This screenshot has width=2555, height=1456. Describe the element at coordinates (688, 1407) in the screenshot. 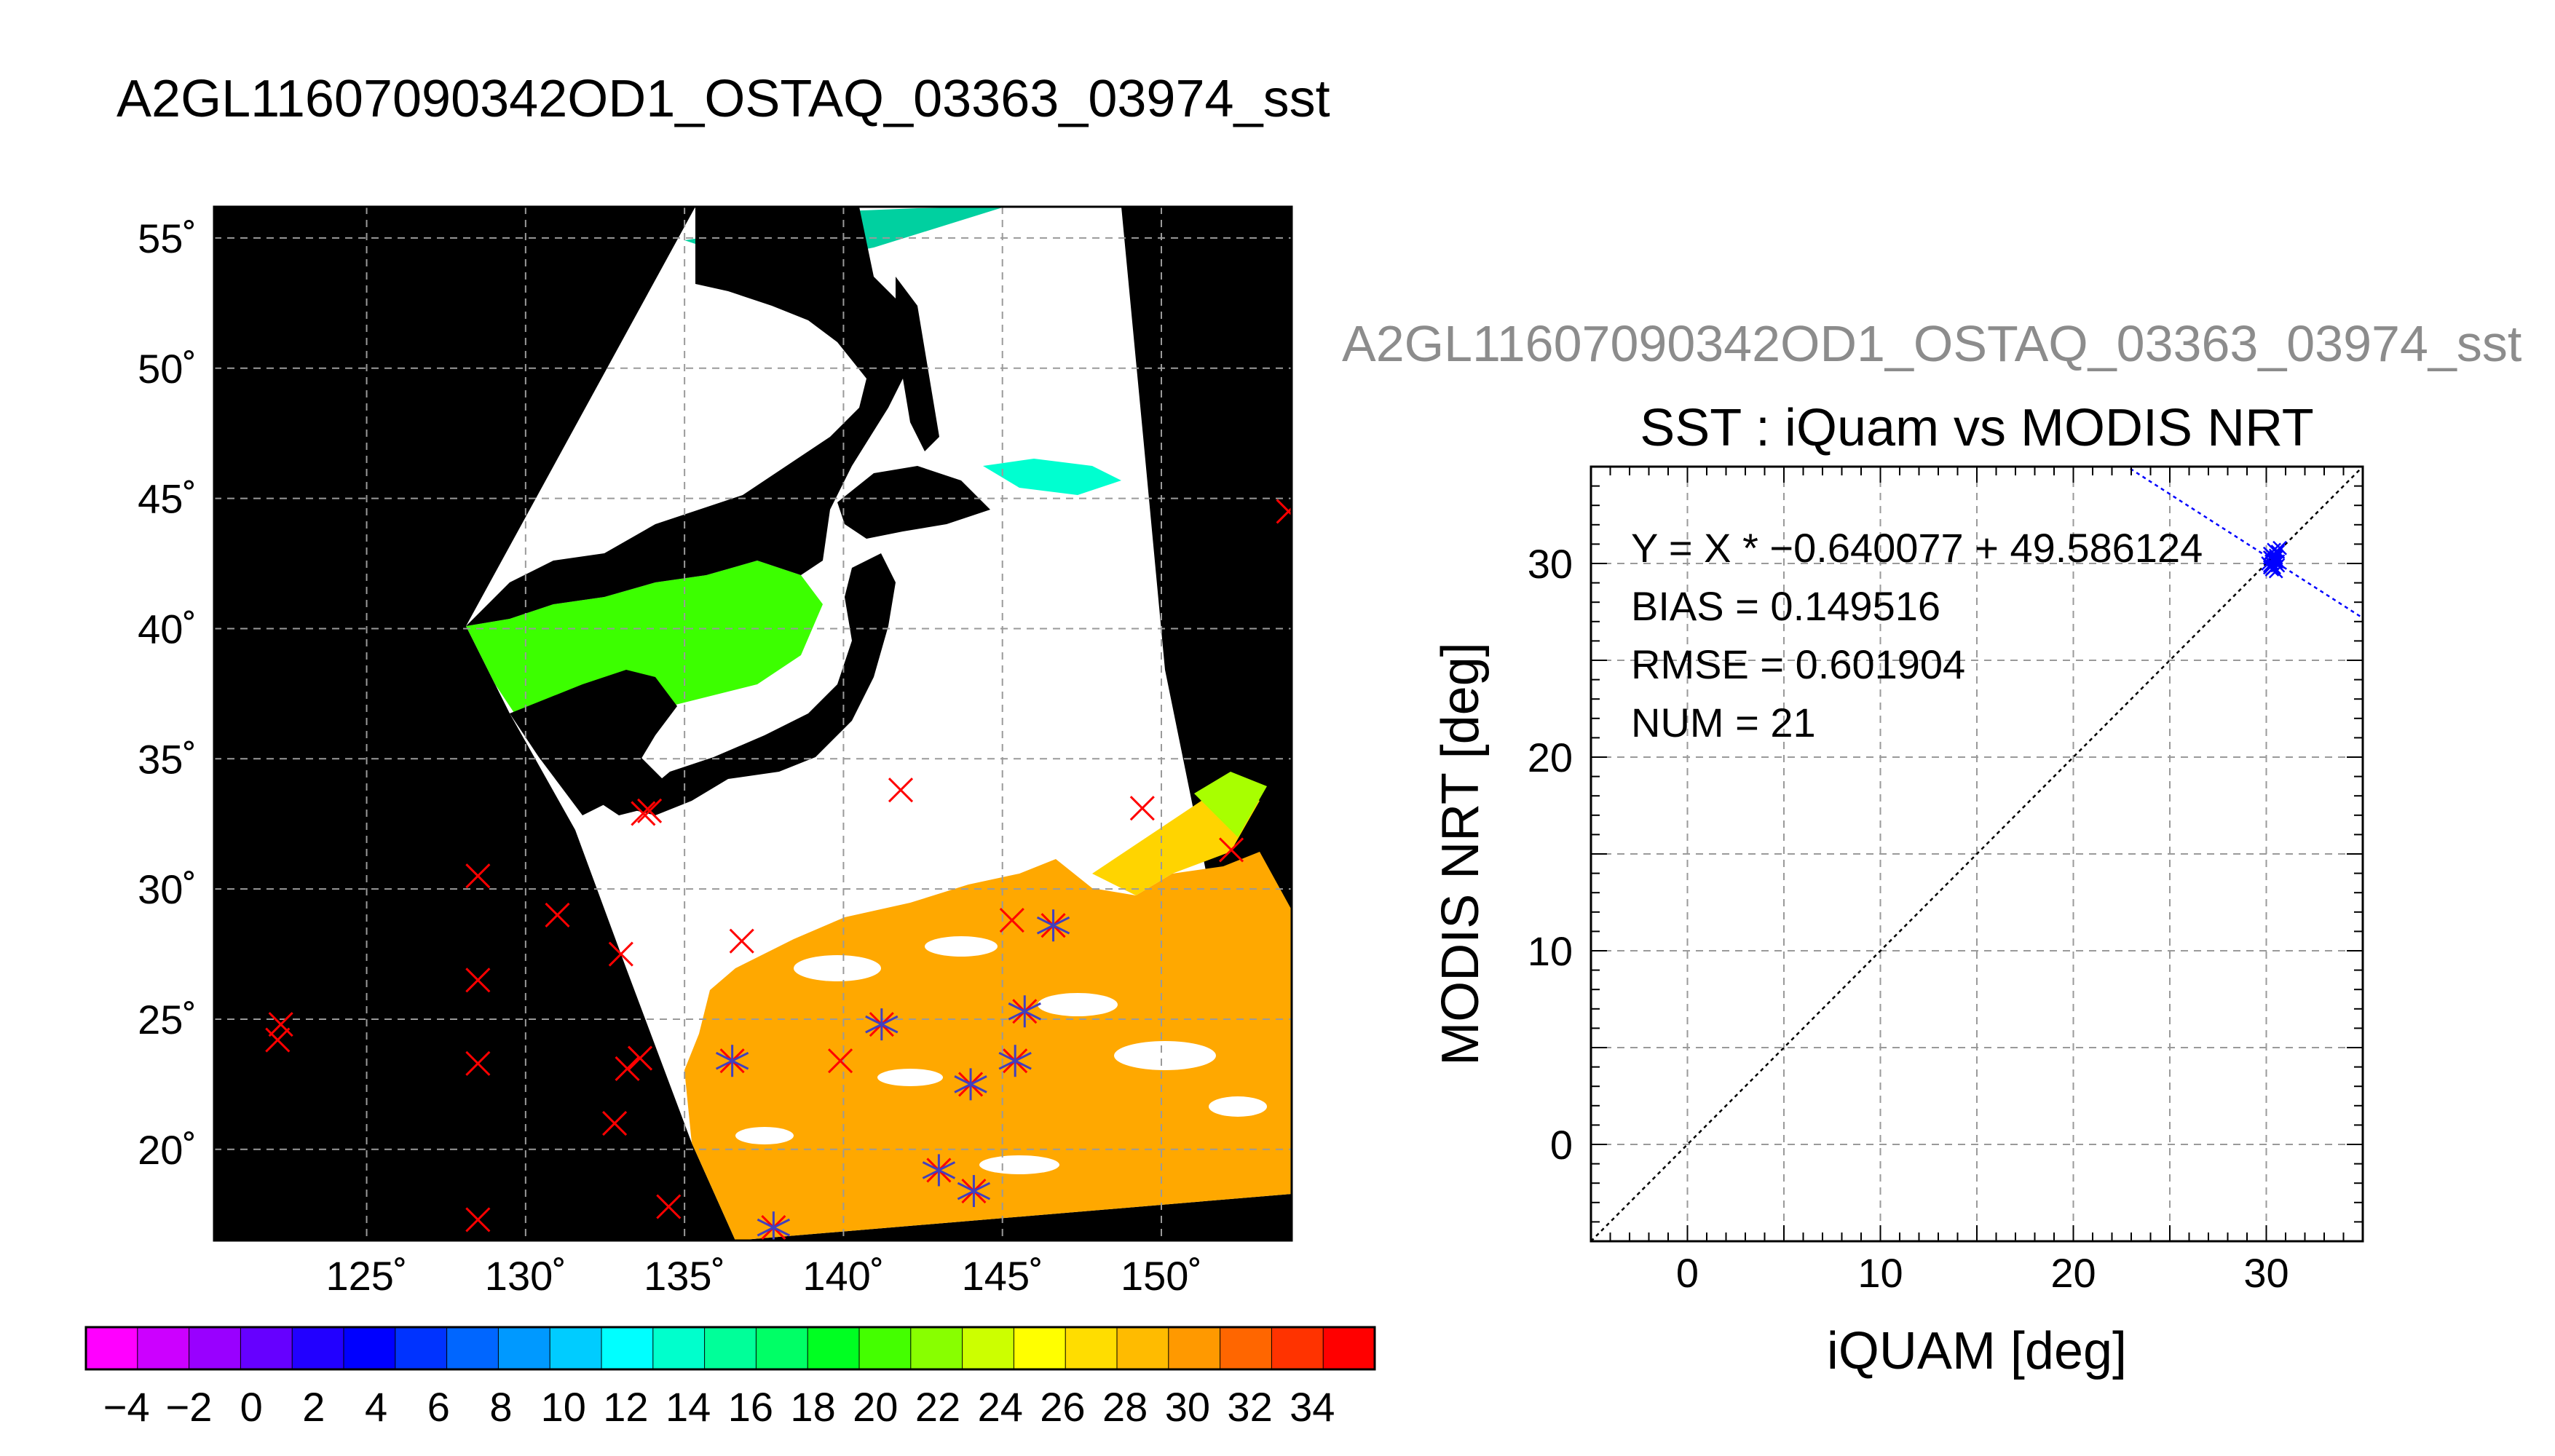

I see `colorbar-tick-label: 14` at that location.